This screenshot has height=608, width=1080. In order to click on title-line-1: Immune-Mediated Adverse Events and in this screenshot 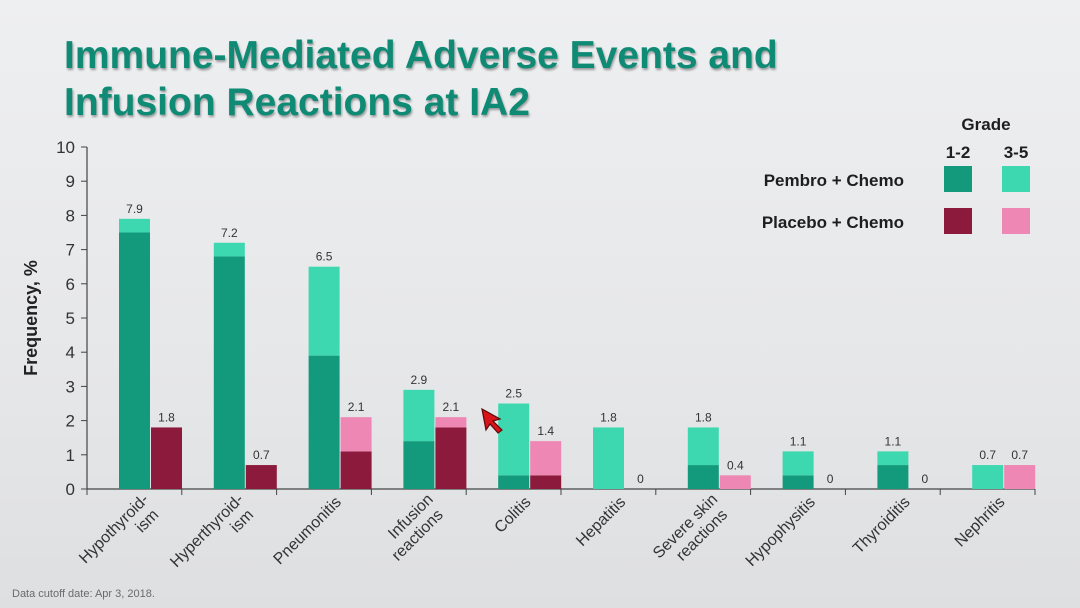, I will do `click(421, 55)`.